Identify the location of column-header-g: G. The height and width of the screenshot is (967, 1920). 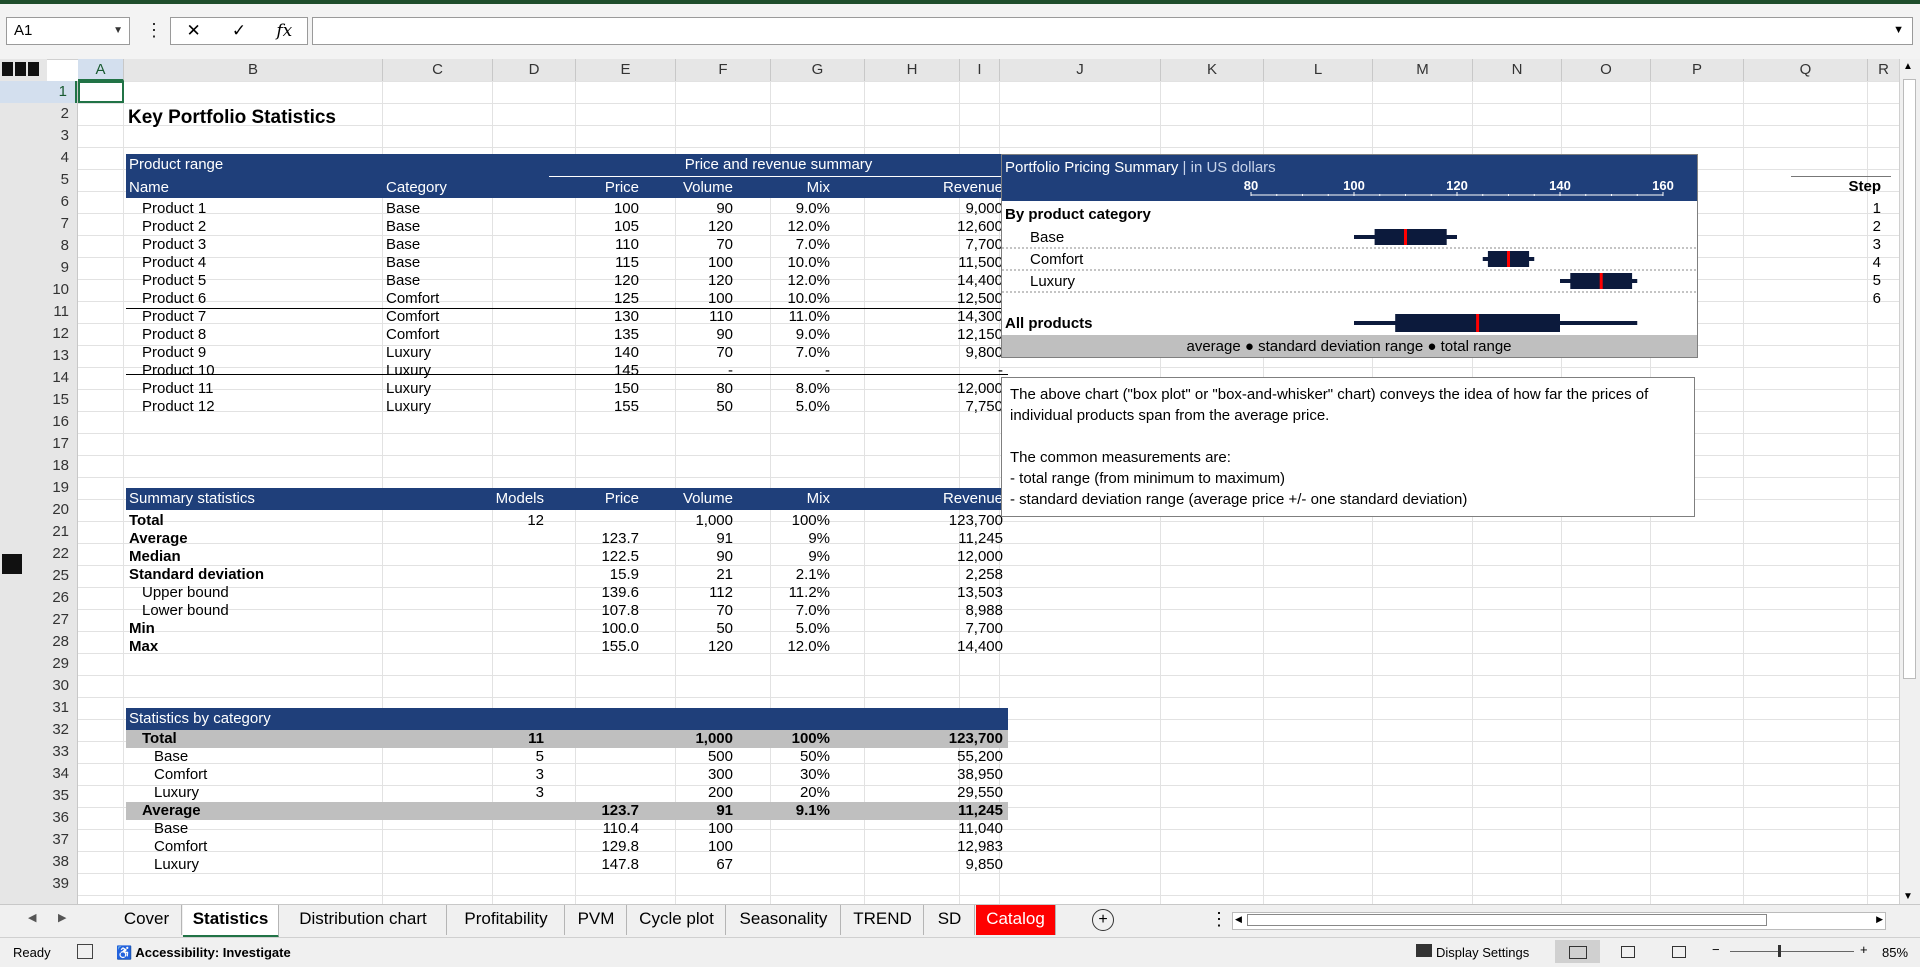
(818, 70).